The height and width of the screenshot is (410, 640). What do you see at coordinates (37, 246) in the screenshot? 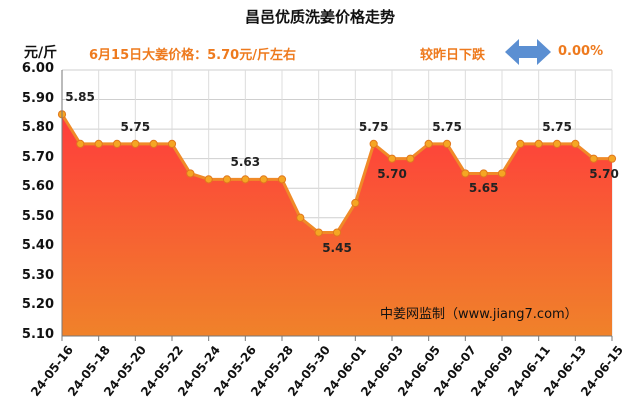
I see `y-tick-label: 5.40` at bounding box center [37, 246].